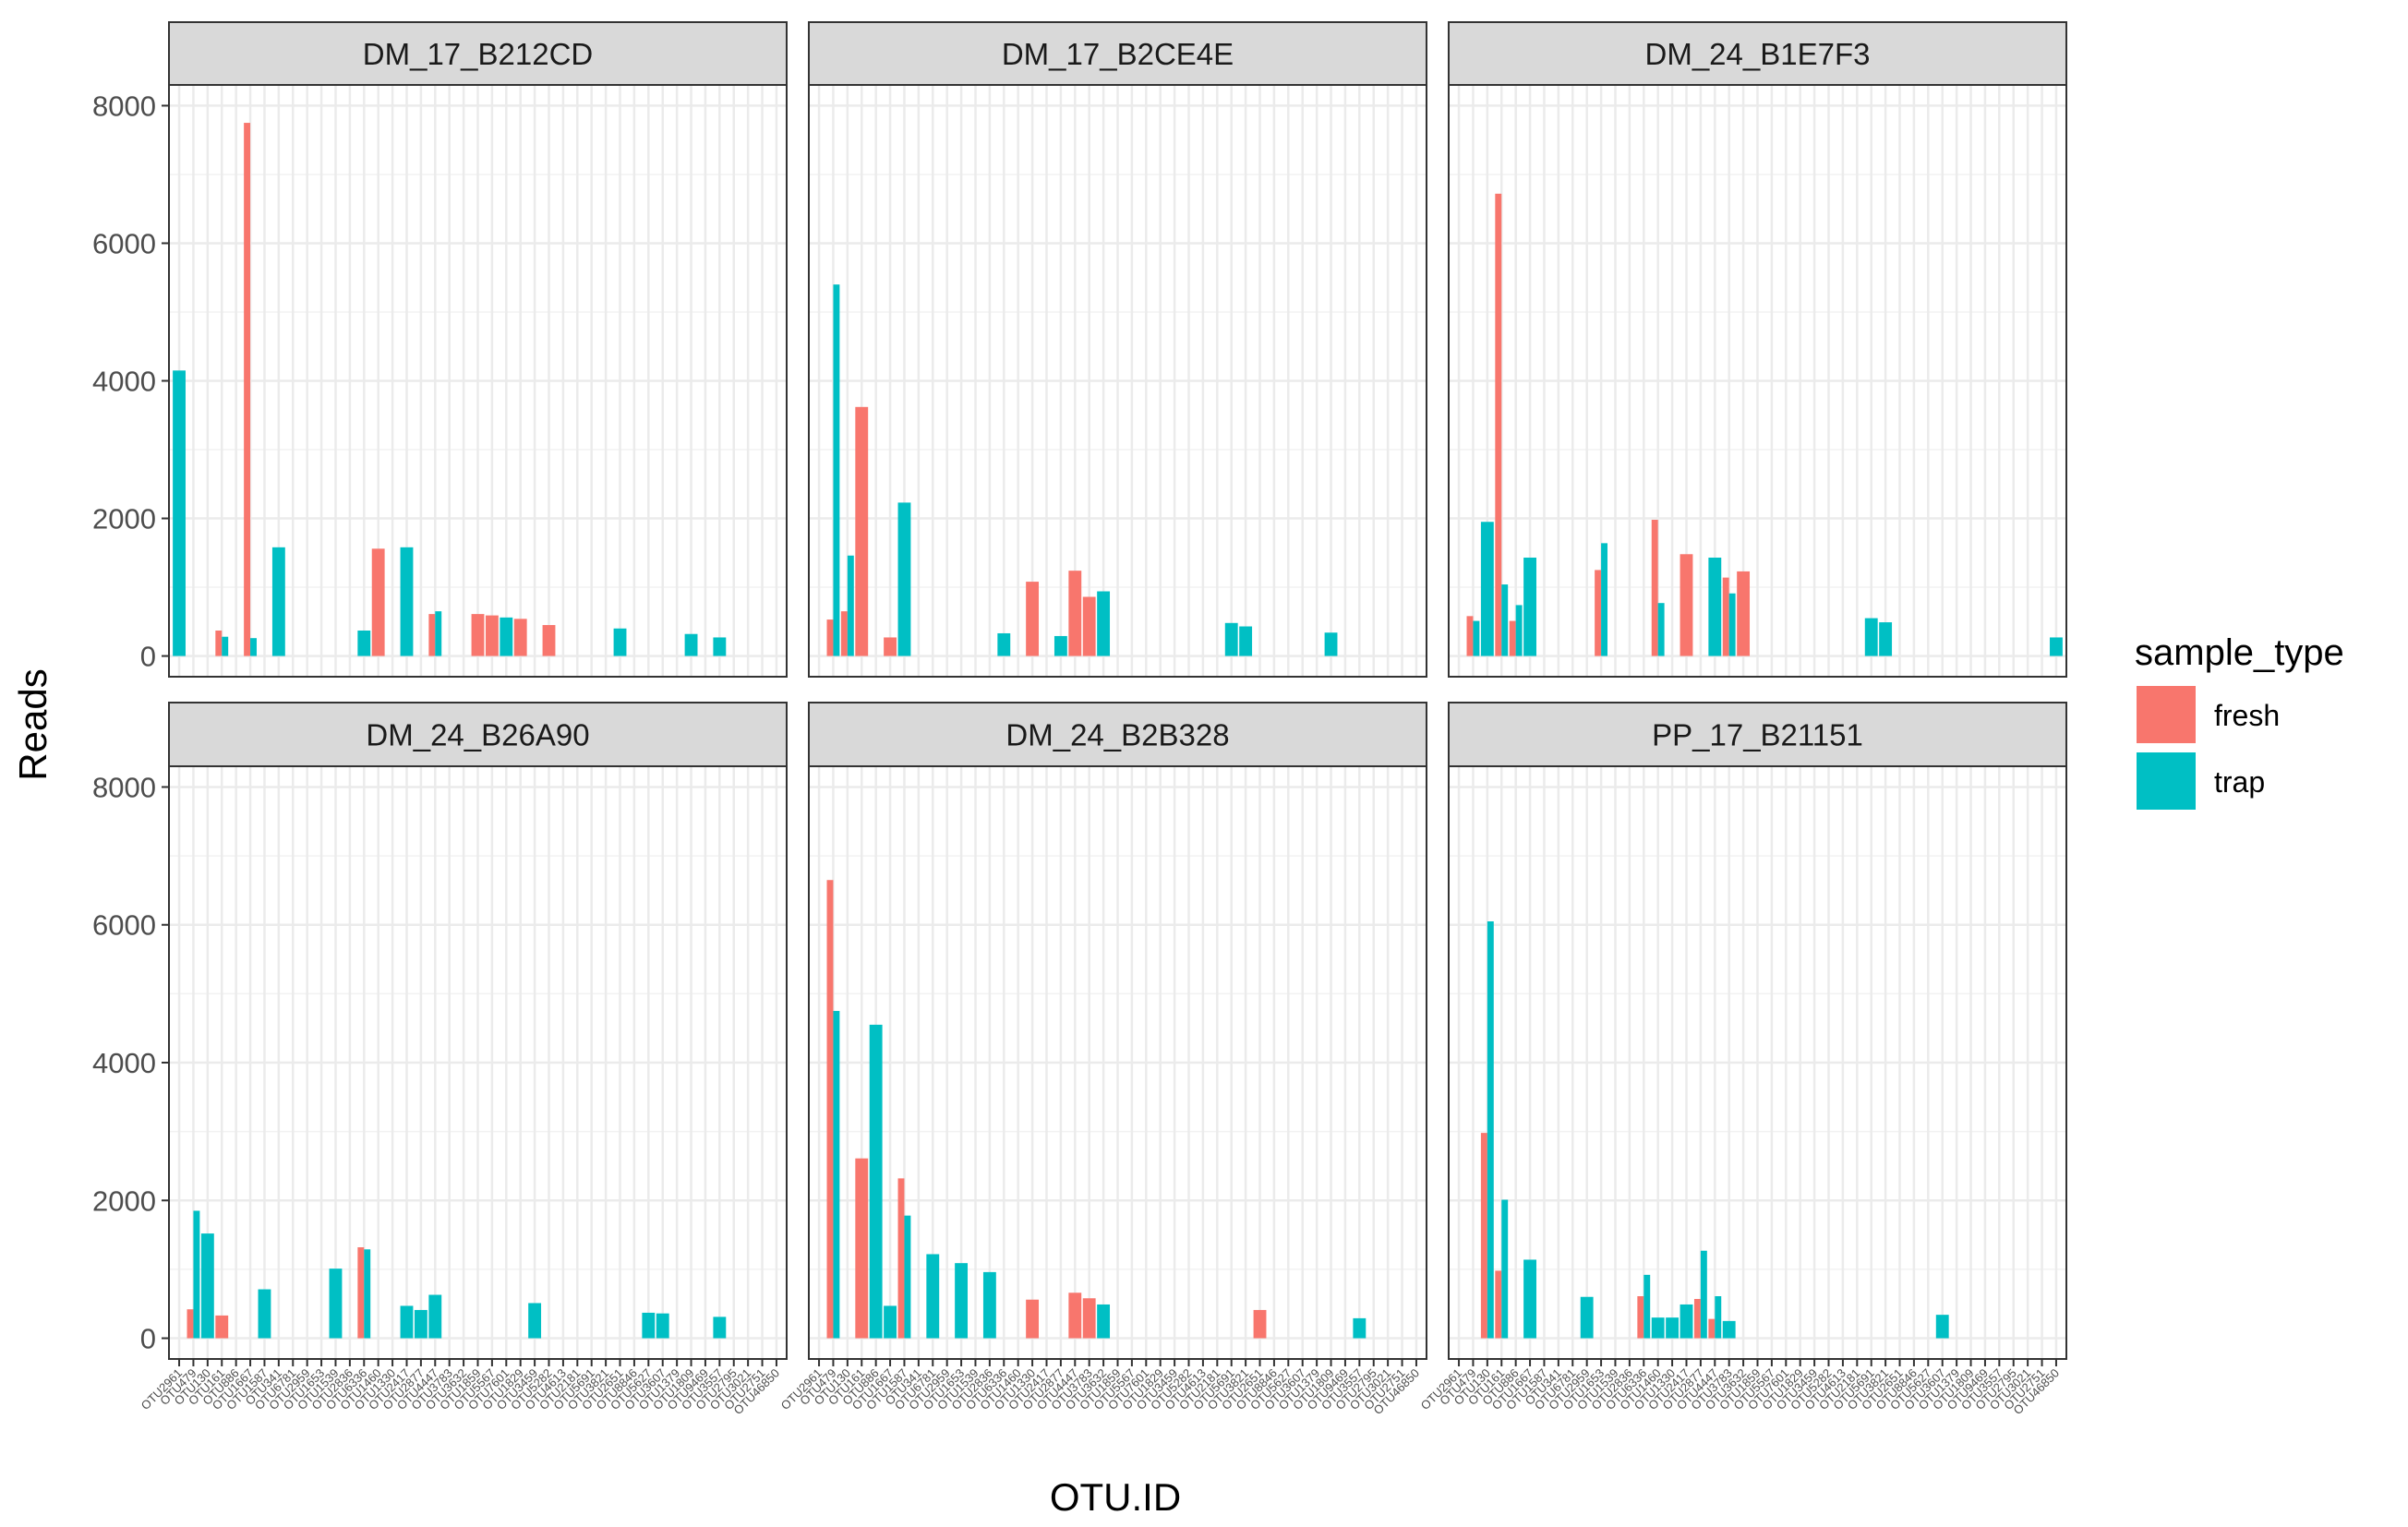 The width and height of the screenshot is (2408, 1527). I want to click on facet-panel: DM_24_B1E7F3, so click(1757, 350).